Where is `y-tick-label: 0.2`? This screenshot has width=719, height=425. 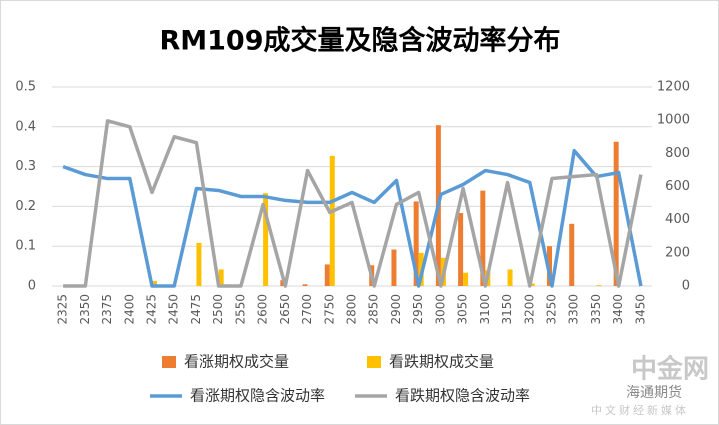
y-tick-label: 0.2 is located at coordinates (25, 206).